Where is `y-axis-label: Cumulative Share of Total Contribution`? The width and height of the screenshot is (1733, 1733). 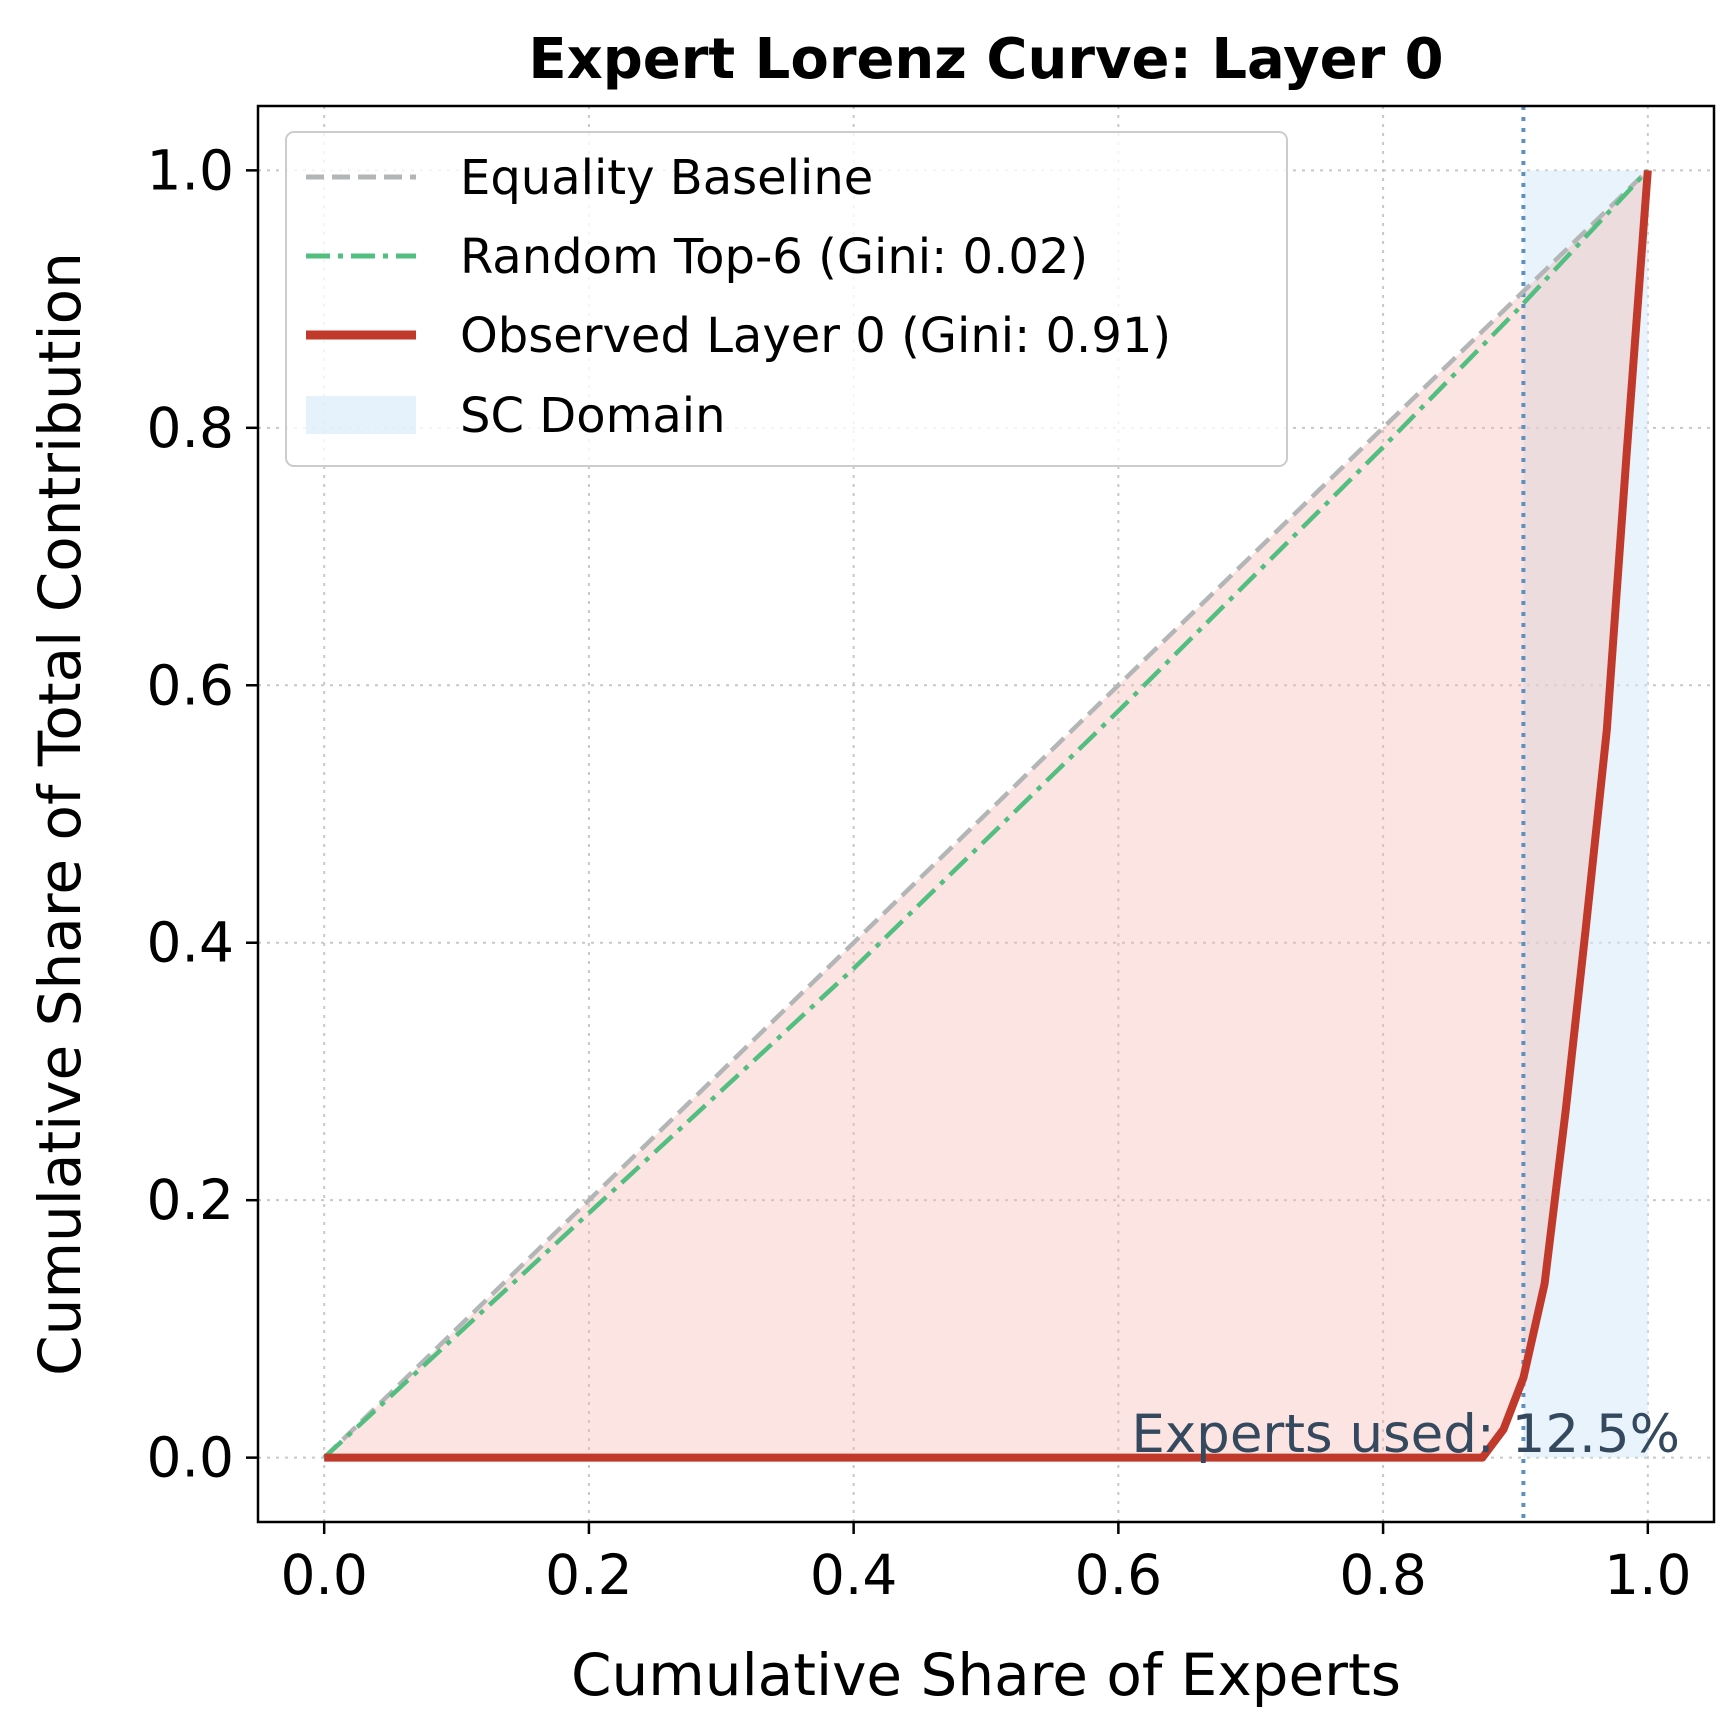 y-axis-label: Cumulative Share of Total Contribution is located at coordinates (60, 814).